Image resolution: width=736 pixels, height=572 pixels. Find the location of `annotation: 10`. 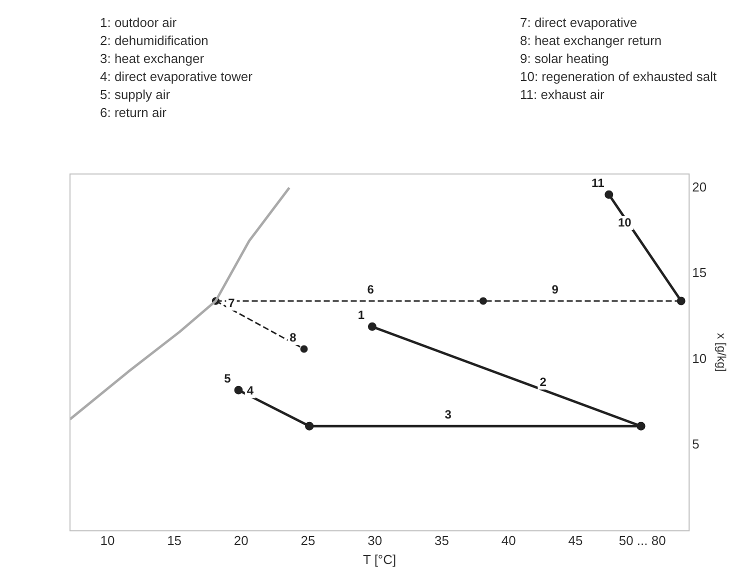

annotation: 10 is located at coordinates (625, 222).